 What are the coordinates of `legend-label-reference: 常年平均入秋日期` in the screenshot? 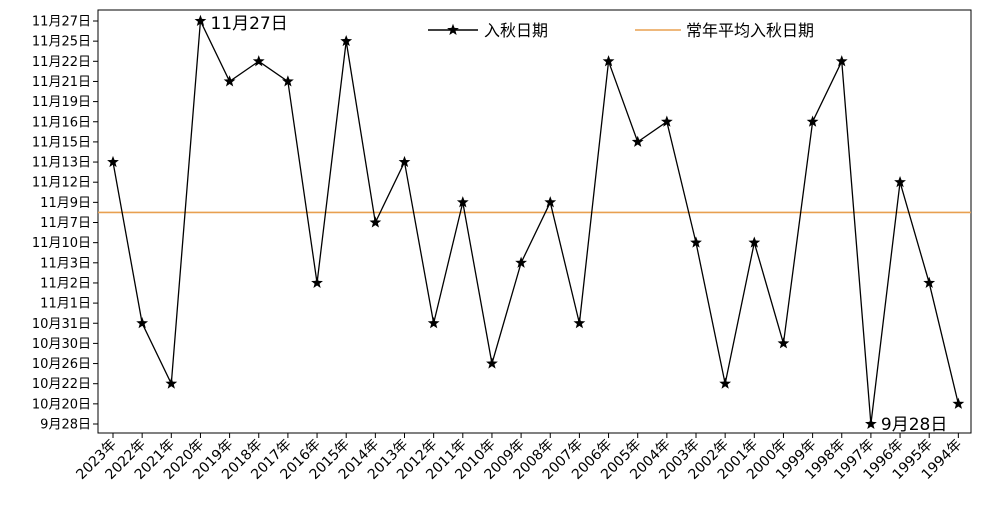 It's located at (750, 30).